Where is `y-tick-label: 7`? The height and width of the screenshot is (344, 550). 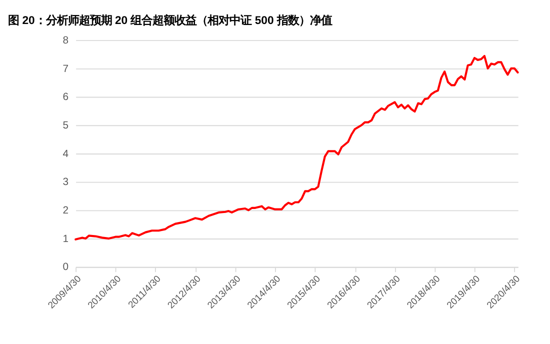 y-tick-label: 7 is located at coordinates (65, 69).